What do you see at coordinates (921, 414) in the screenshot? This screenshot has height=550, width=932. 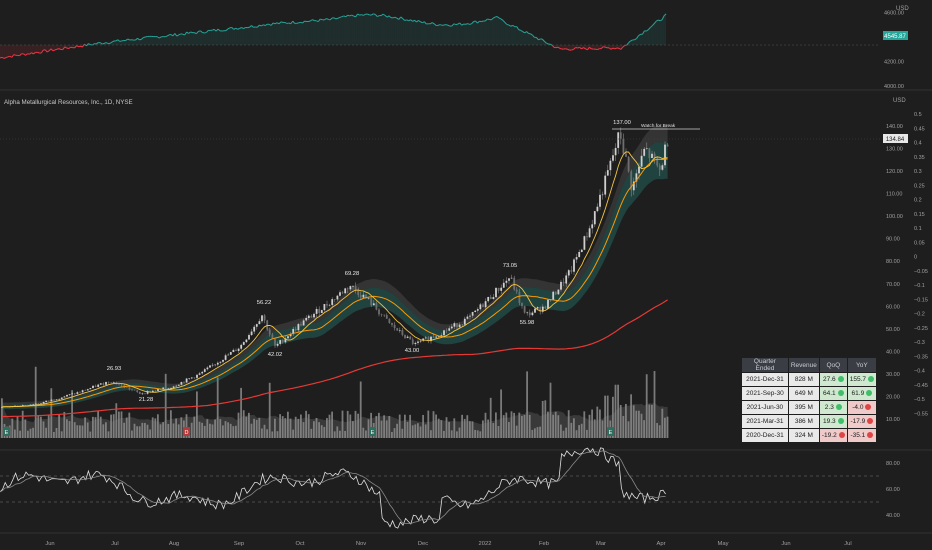 I see `secondary-axis-tick: −0.55` at bounding box center [921, 414].